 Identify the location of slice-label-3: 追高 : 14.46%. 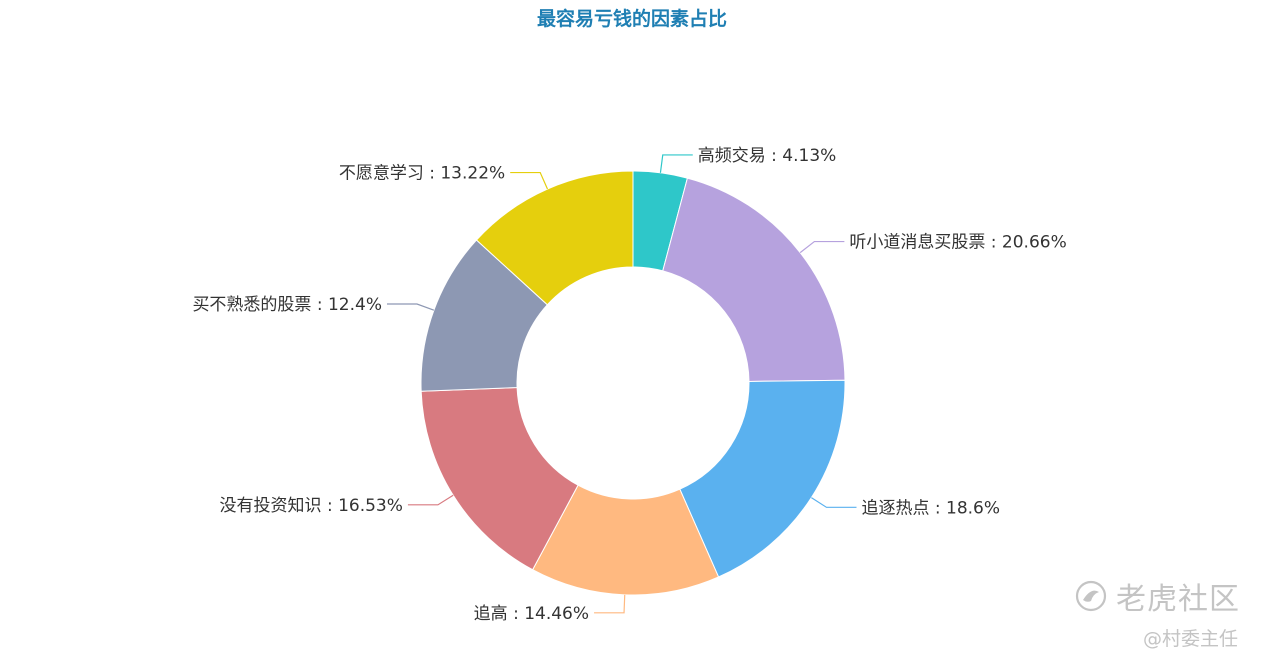
(531, 614).